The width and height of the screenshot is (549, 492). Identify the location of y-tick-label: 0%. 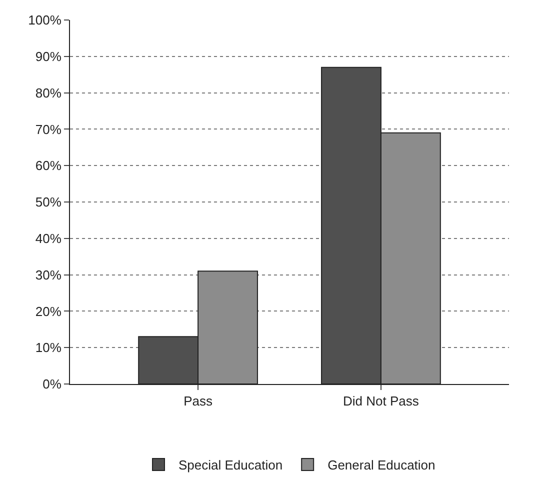
(52, 384).